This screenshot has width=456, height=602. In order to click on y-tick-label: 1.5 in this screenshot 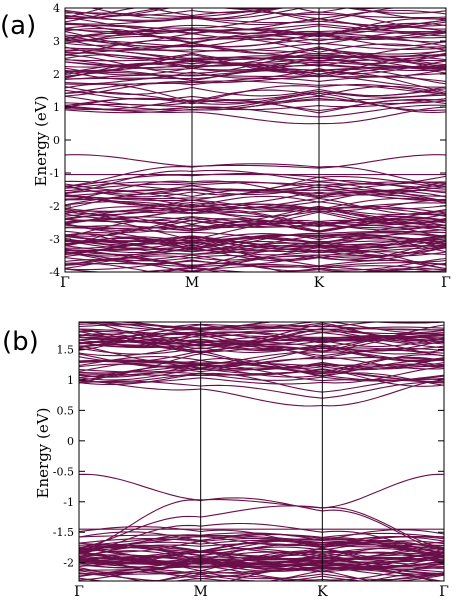, I will do `click(66, 349)`.